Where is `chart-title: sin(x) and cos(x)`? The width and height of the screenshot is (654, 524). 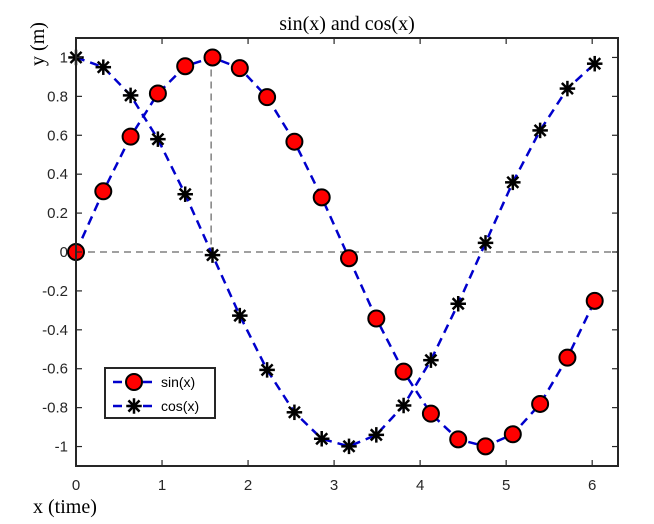
chart-title: sin(x) and cos(x) is located at coordinates (347, 24).